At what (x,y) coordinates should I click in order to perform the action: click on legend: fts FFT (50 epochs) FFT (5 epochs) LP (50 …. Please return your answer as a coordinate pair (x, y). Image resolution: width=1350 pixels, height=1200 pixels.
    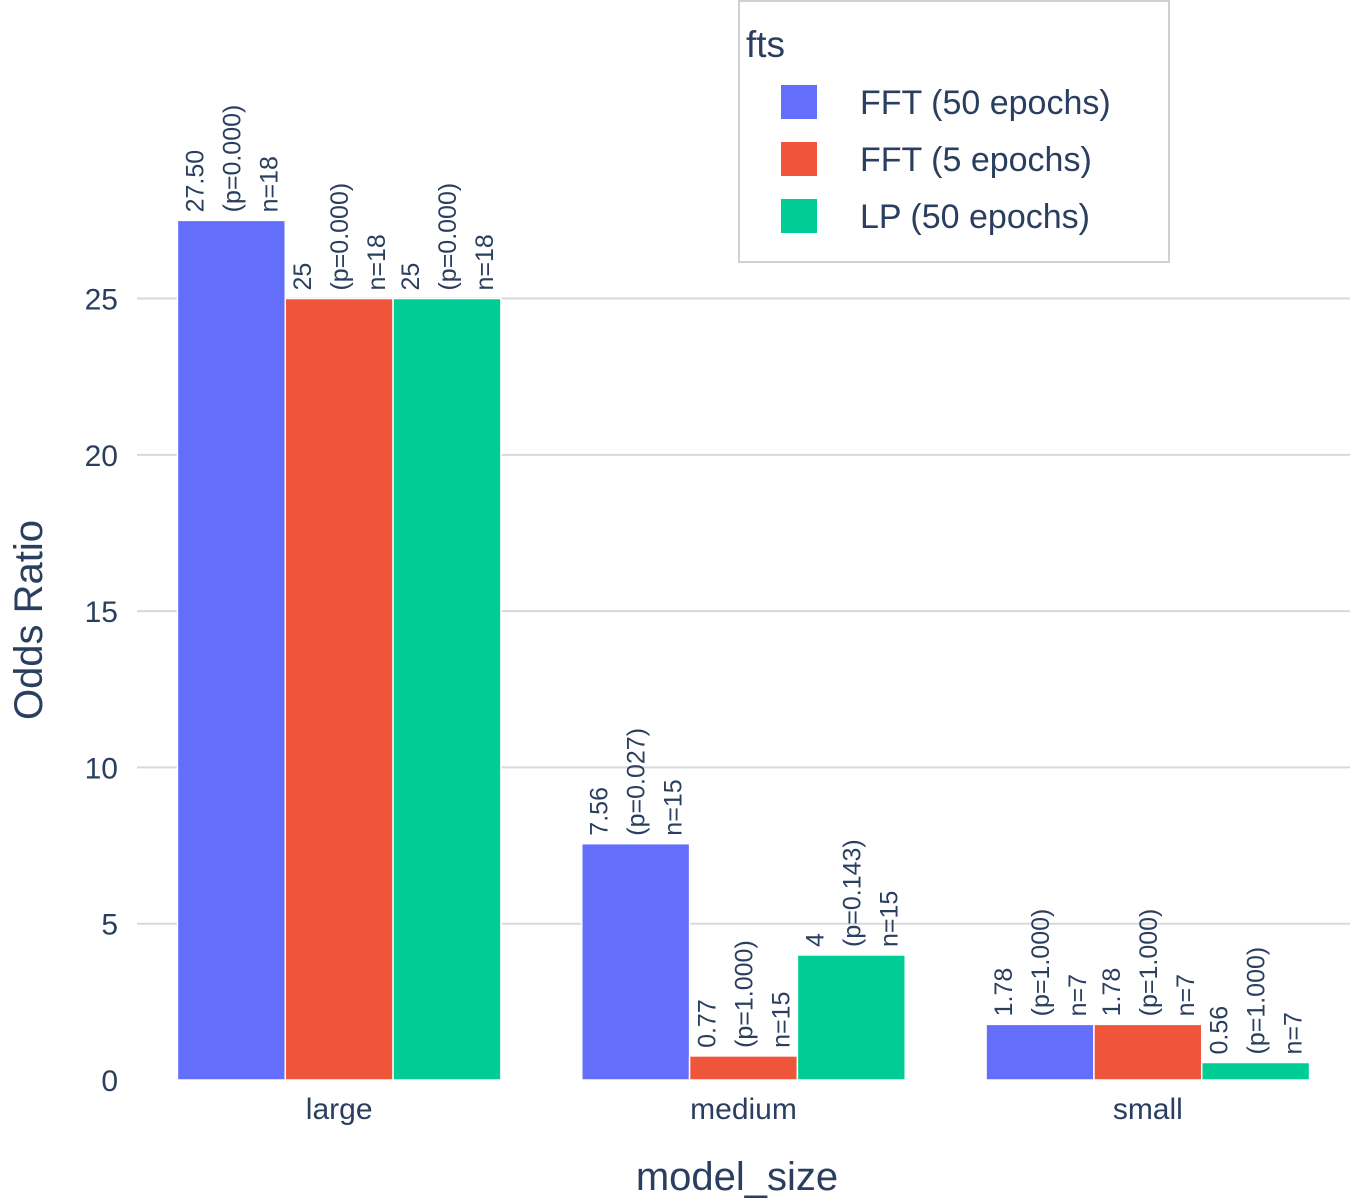
    Looking at the image, I should click on (954, 131).